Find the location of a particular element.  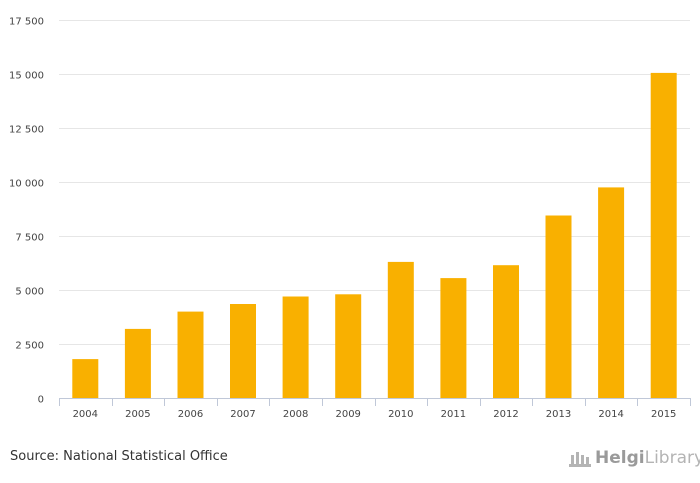

bar-2010 is located at coordinates (400, 329).